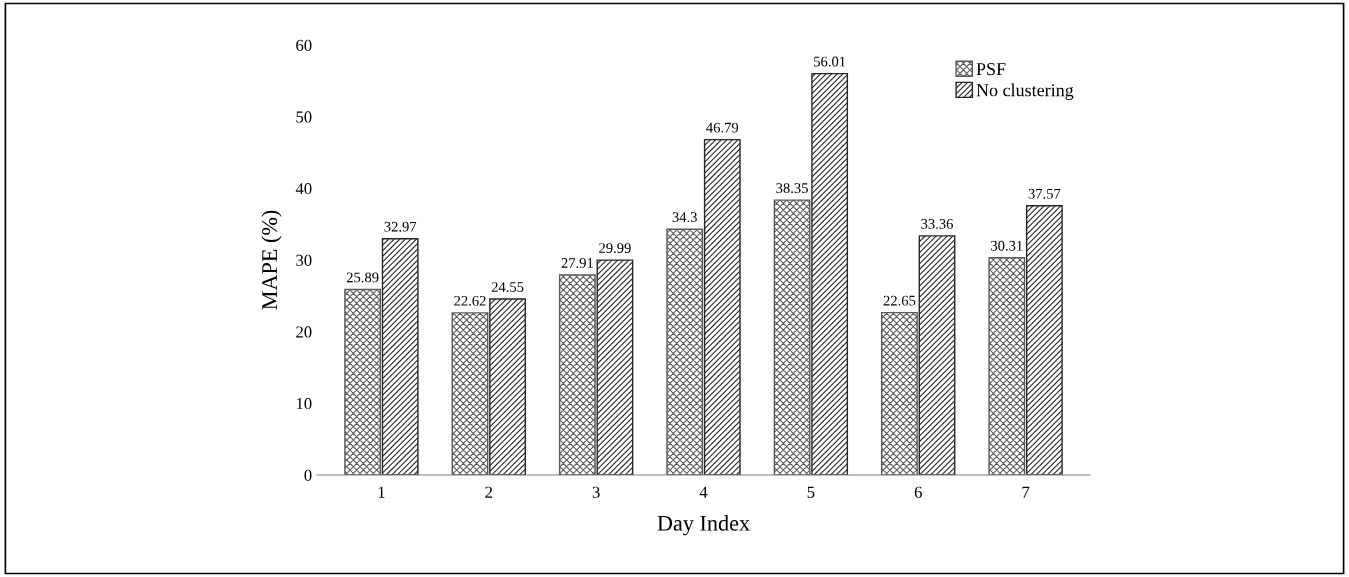 The image size is (1349, 577). Describe the element at coordinates (615, 248) in the screenshot. I see `data-label: 29.99` at that location.